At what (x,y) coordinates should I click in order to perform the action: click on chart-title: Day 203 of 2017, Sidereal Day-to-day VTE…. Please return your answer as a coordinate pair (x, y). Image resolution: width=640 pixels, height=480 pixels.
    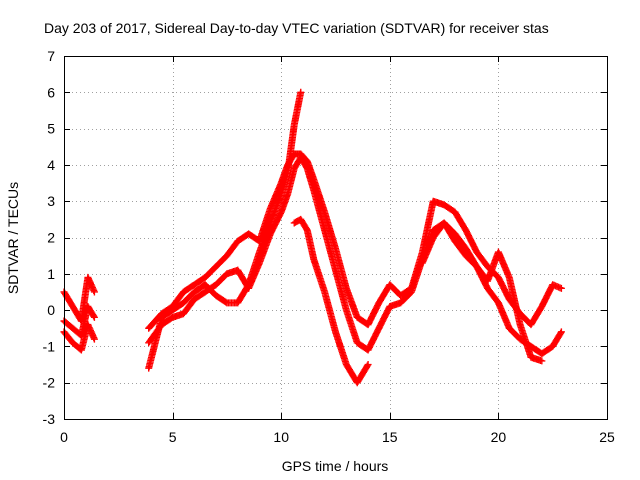
    Looking at the image, I should click on (296, 28).